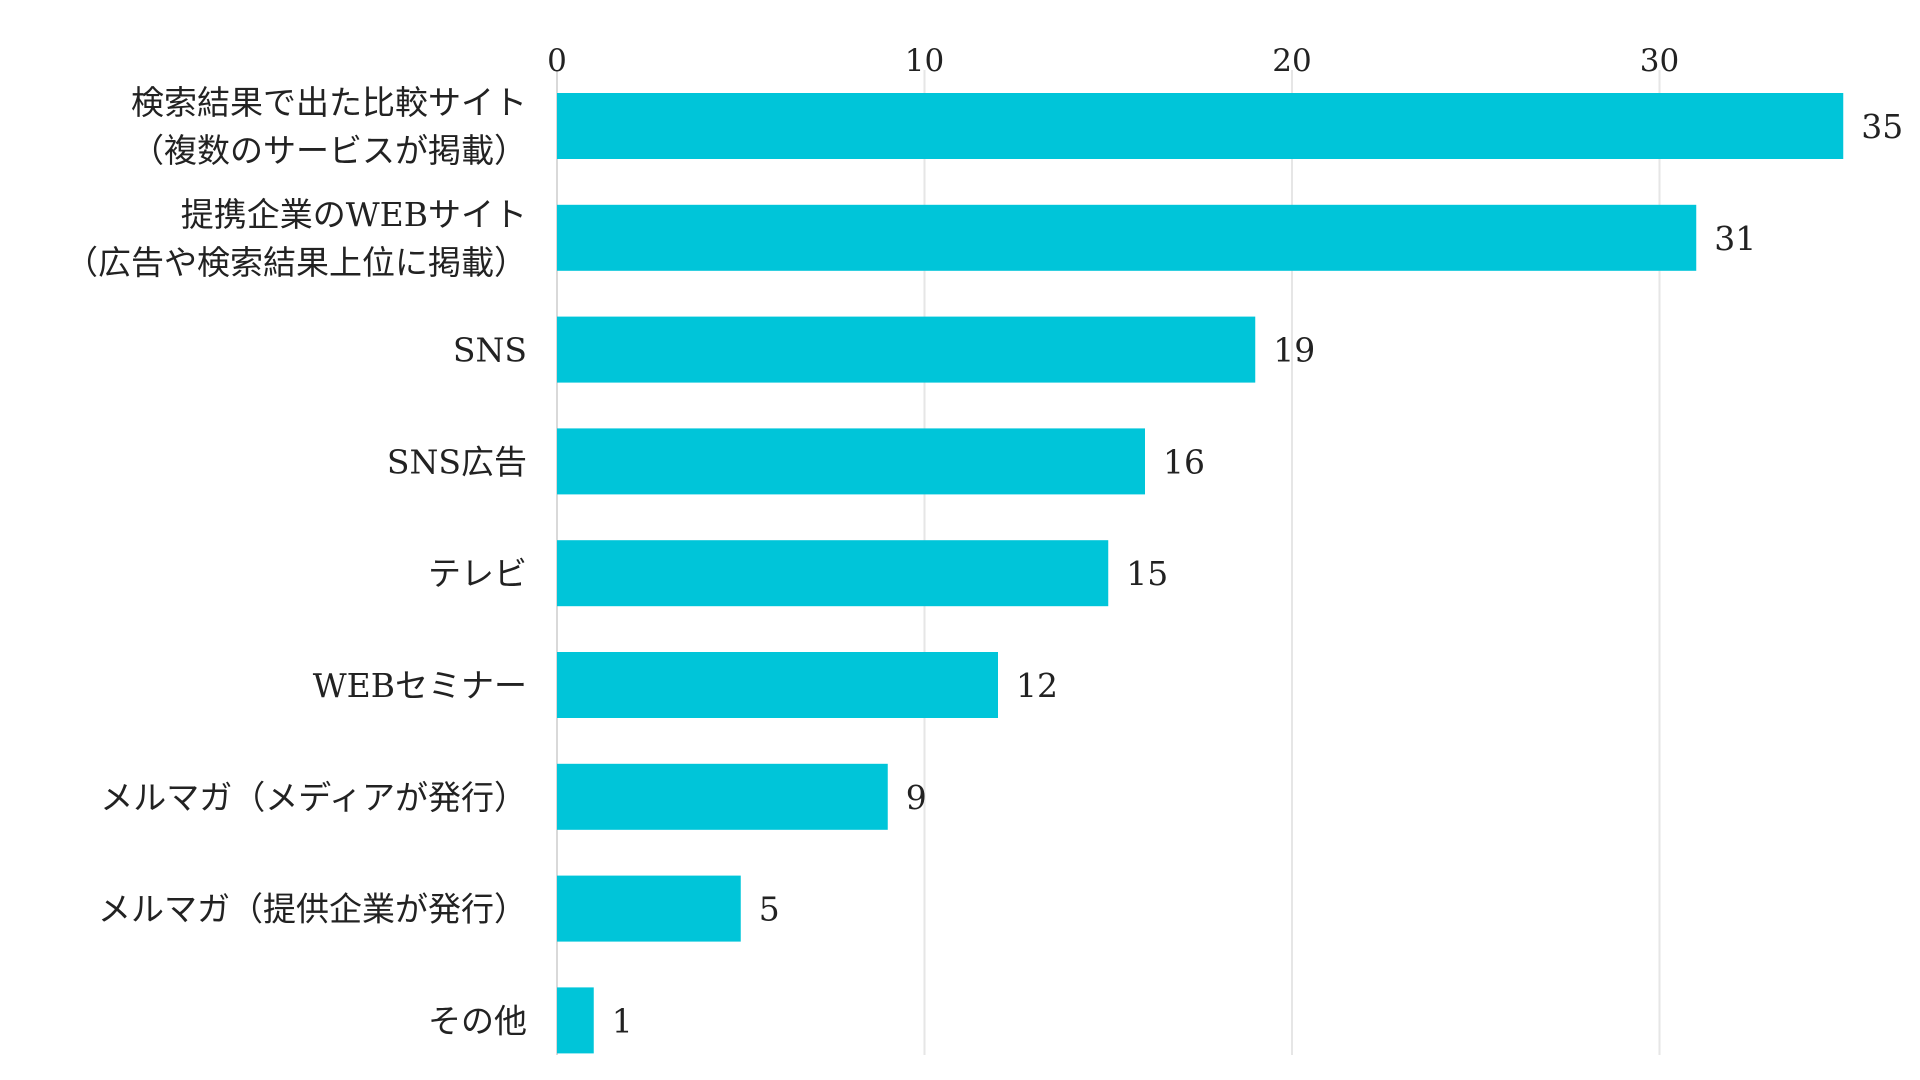 The height and width of the screenshot is (1080, 1920). What do you see at coordinates (916, 797) in the screenshot?
I see `data-label: 9` at bounding box center [916, 797].